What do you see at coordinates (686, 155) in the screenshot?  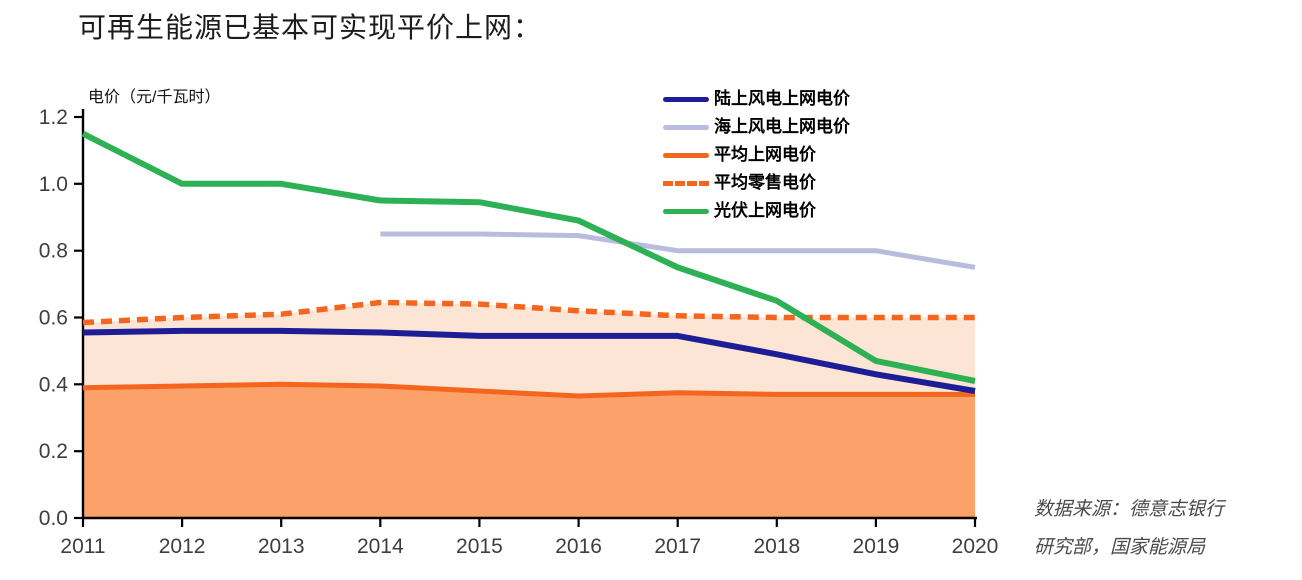 I see `avg-grid-line-swatch-icon` at bounding box center [686, 155].